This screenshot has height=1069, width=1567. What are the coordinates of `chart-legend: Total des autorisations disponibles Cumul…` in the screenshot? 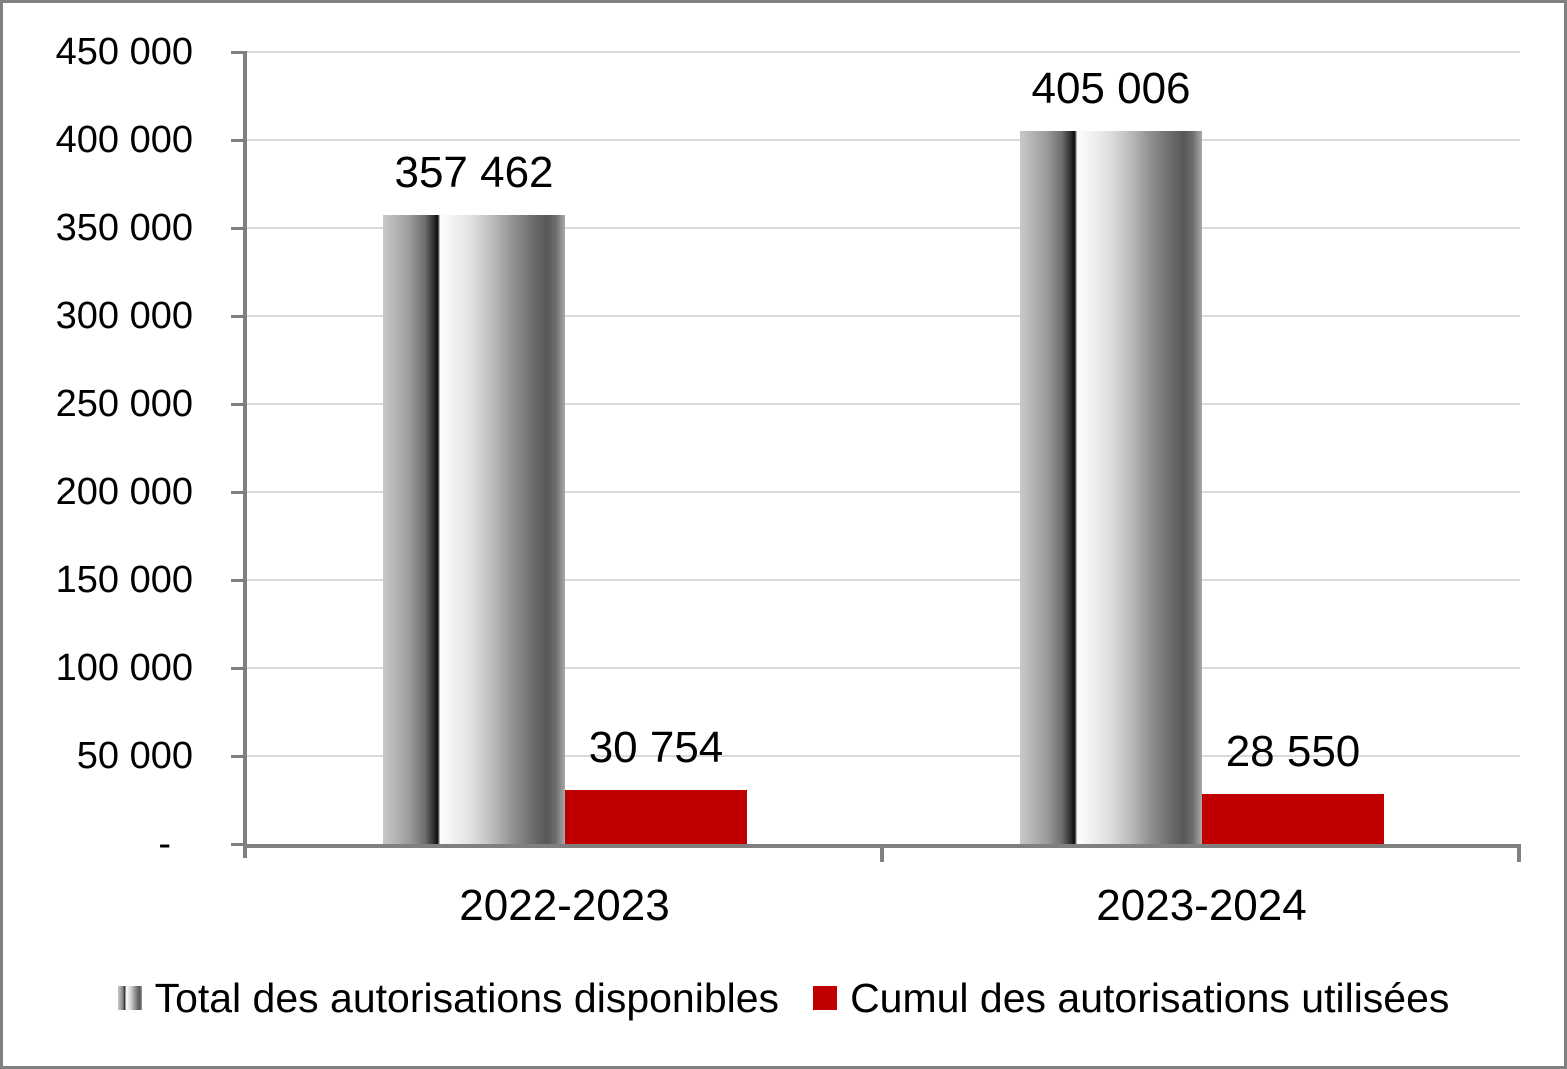 It's located at (783, 998).